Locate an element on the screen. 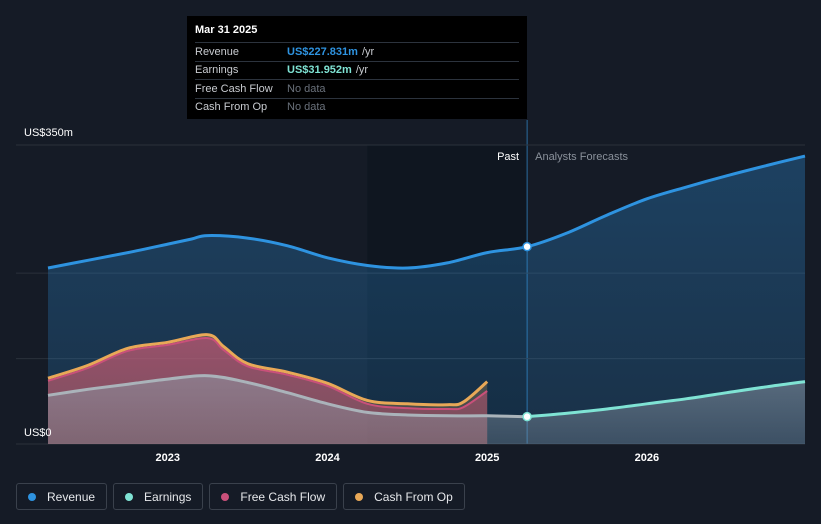 The width and height of the screenshot is (821, 524). earnings-forecast-line is located at coordinates (666, 399).